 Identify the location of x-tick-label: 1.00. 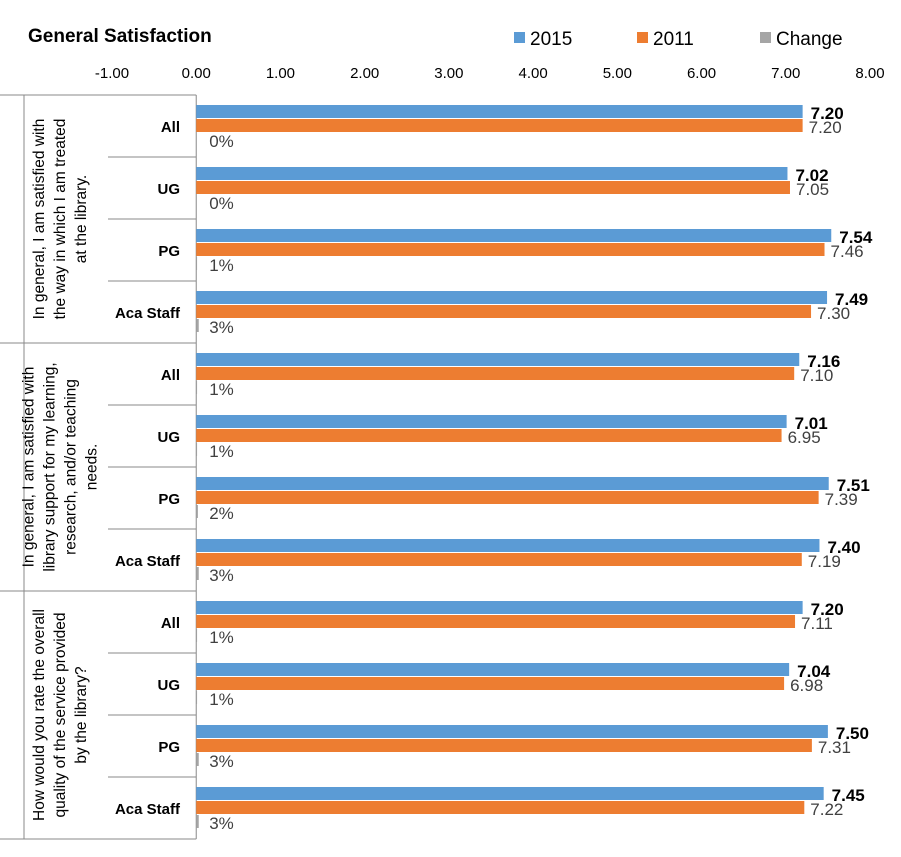
(280, 73).